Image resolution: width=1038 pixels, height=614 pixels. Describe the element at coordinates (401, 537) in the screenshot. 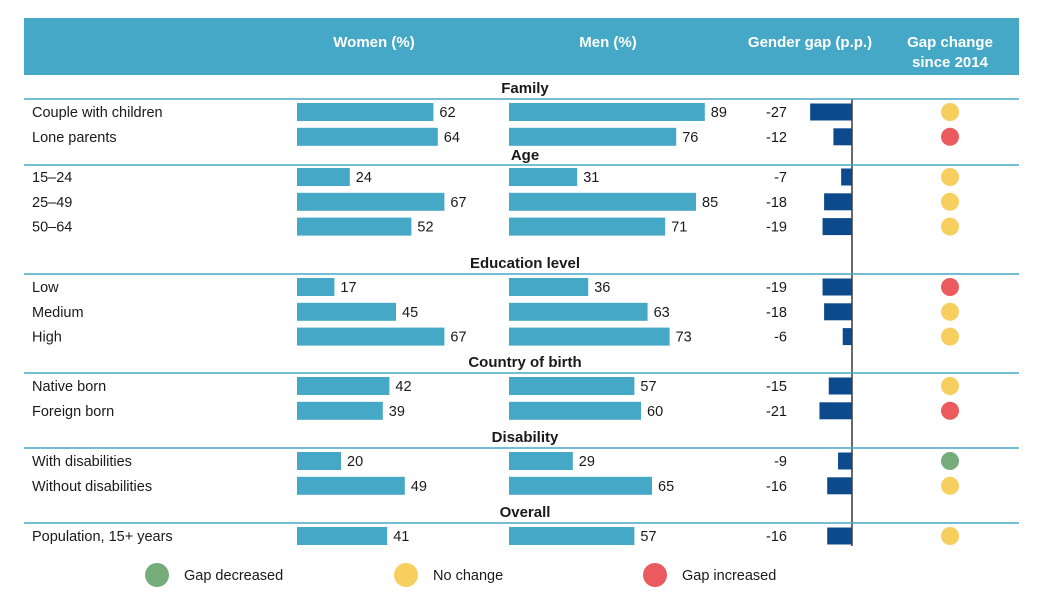

I see `women-value: 41` at that location.